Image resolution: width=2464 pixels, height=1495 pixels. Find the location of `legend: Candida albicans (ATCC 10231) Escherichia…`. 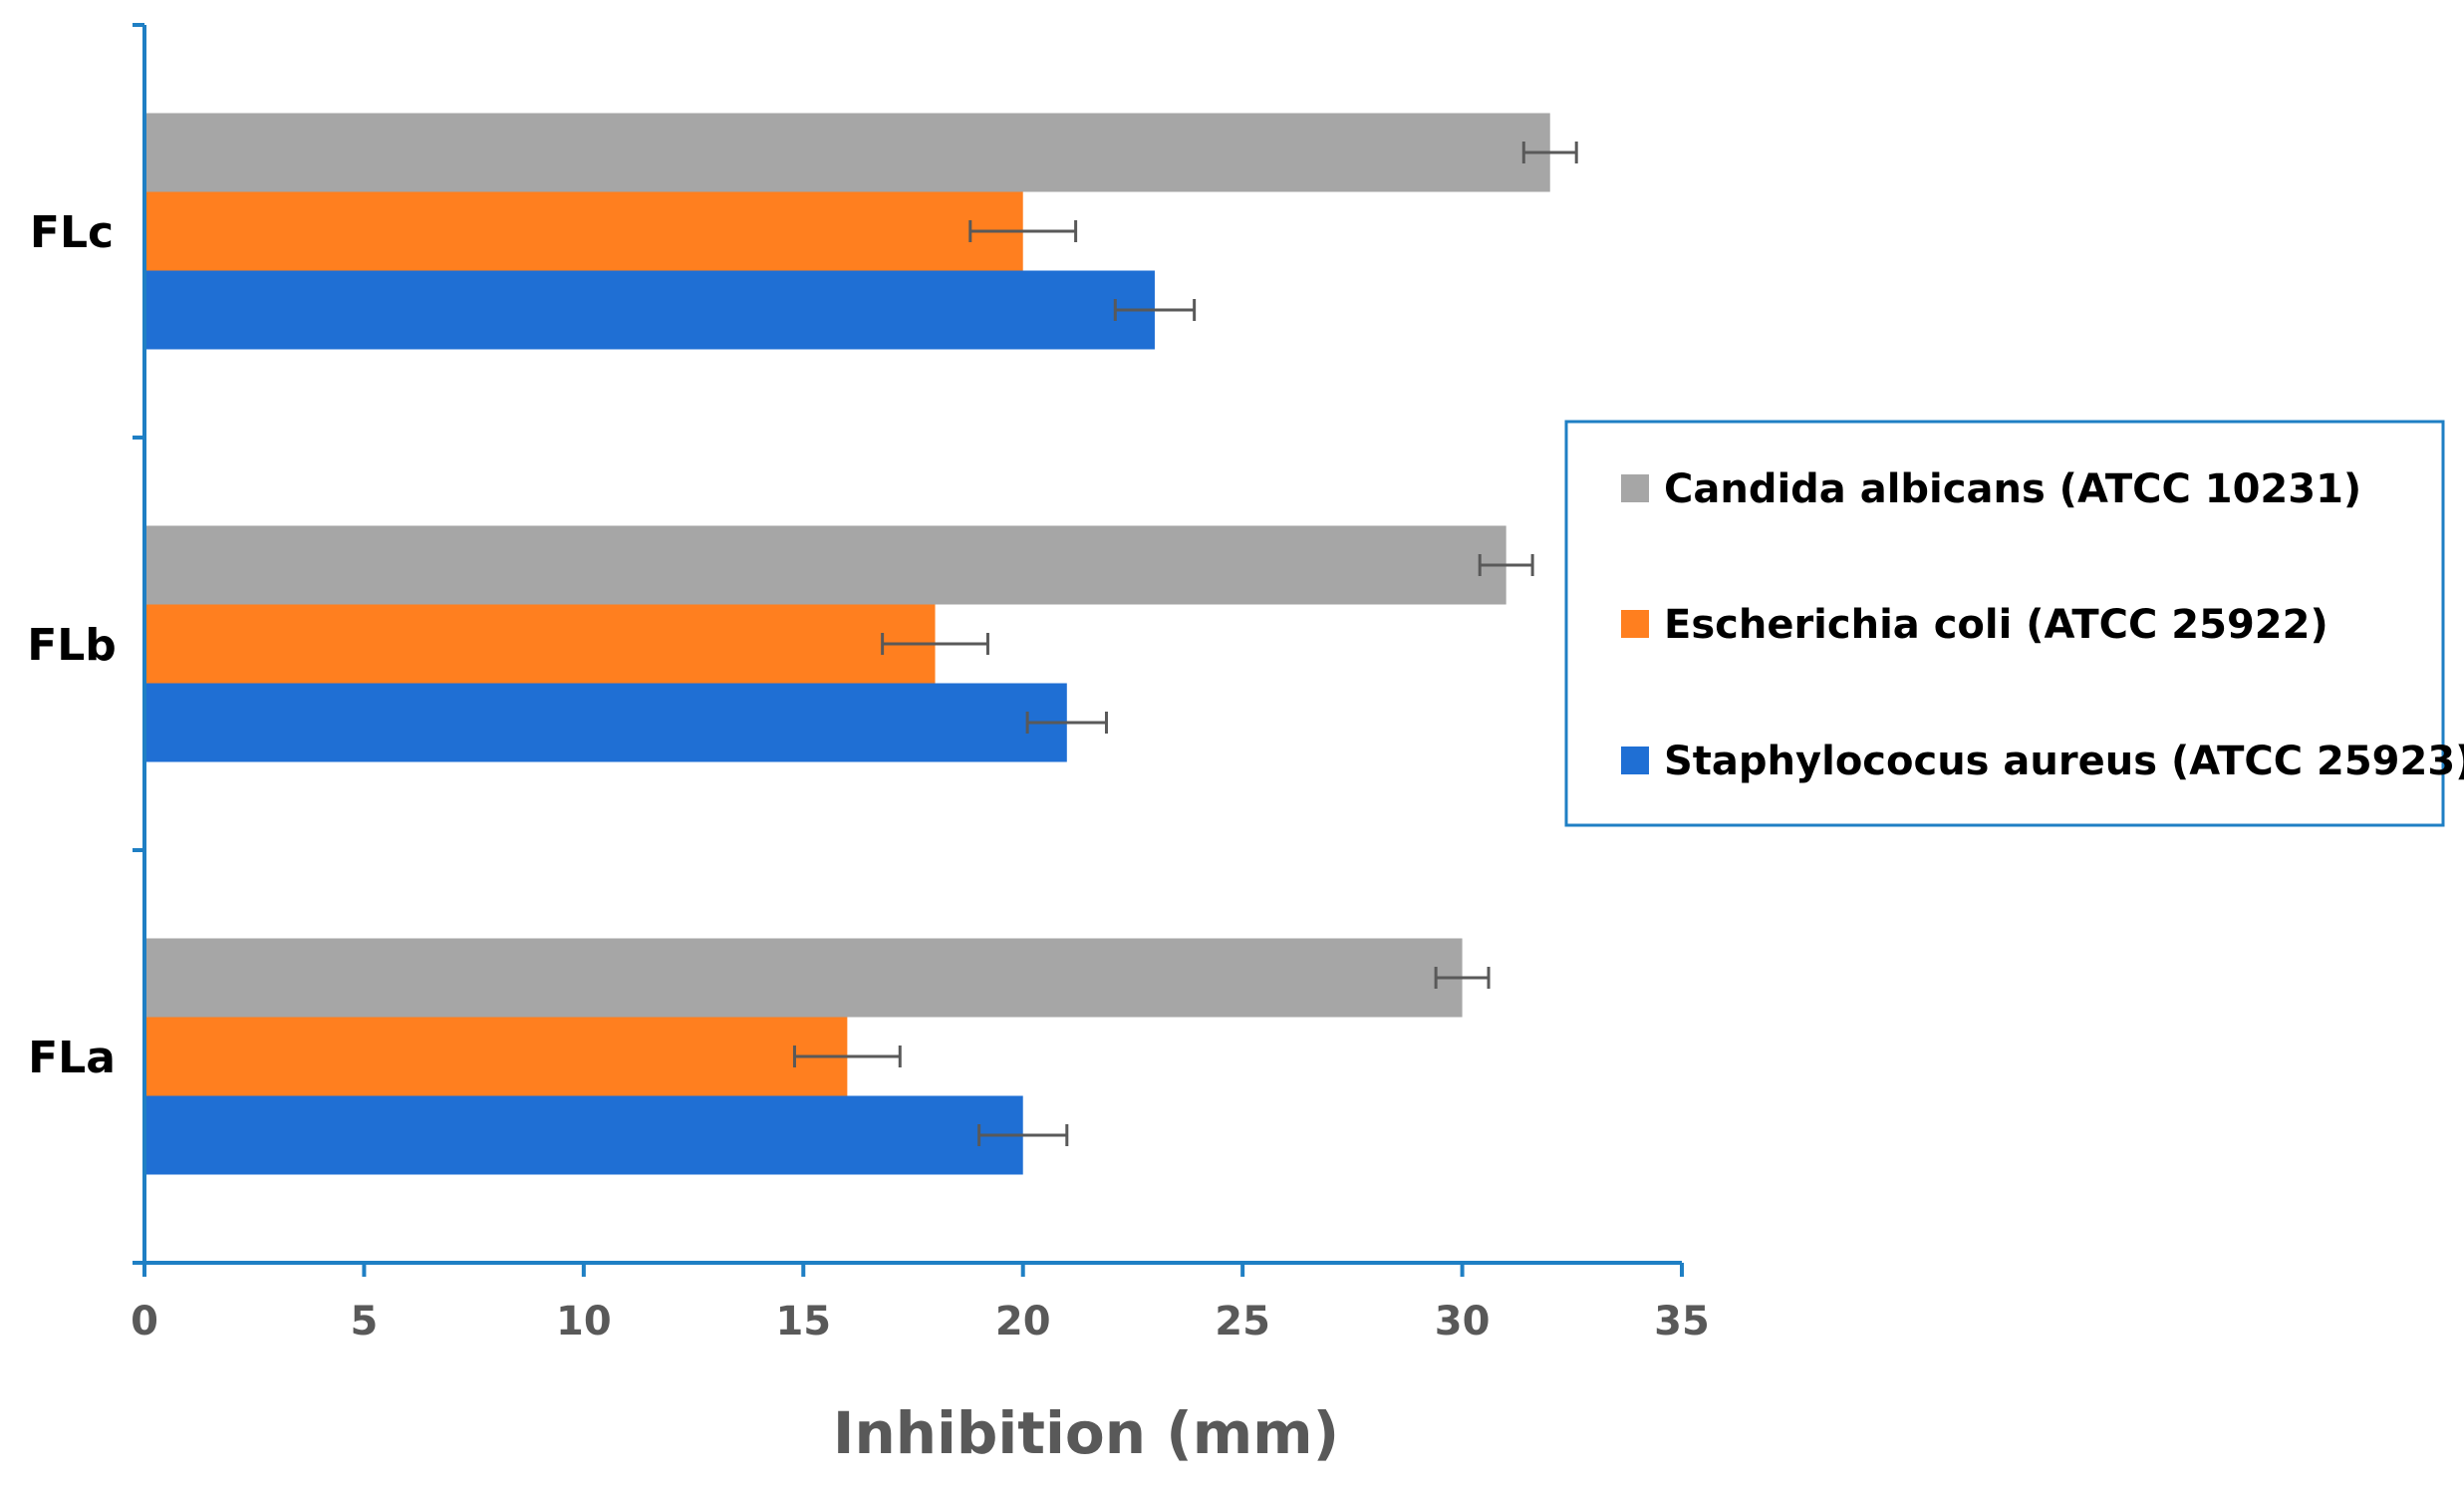

legend: Candida albicans (ATCC 10231) Escherichia… is located at coordinates (2014, 623).